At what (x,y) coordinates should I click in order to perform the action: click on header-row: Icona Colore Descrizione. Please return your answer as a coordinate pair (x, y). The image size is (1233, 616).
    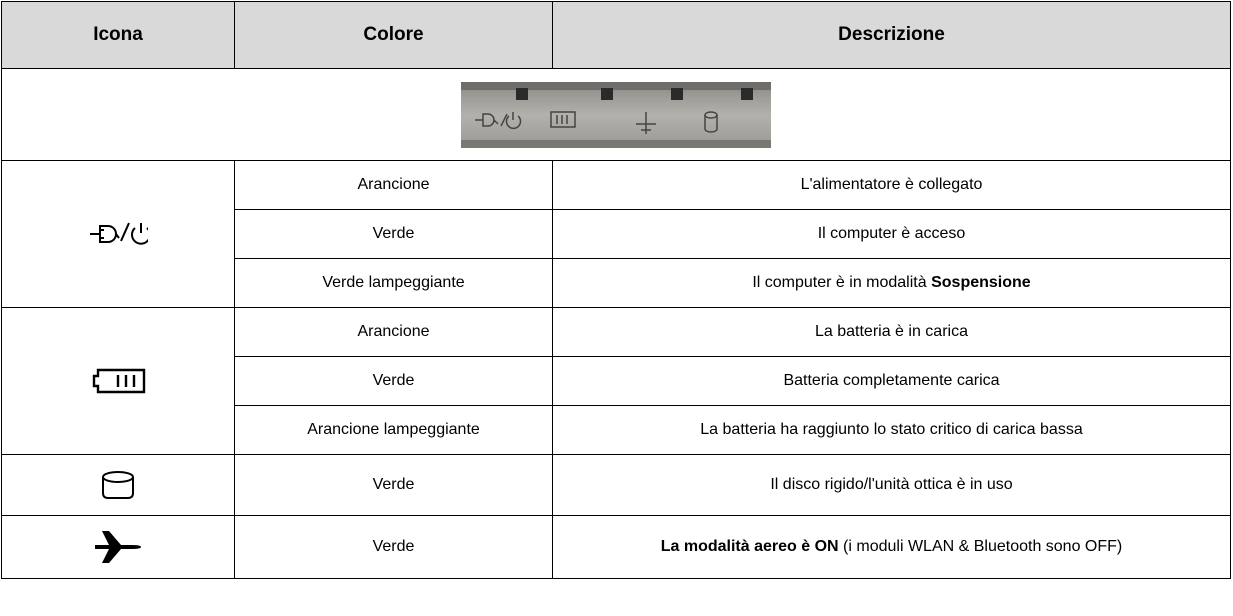
    Looking at the image, I should click on (616, 35).